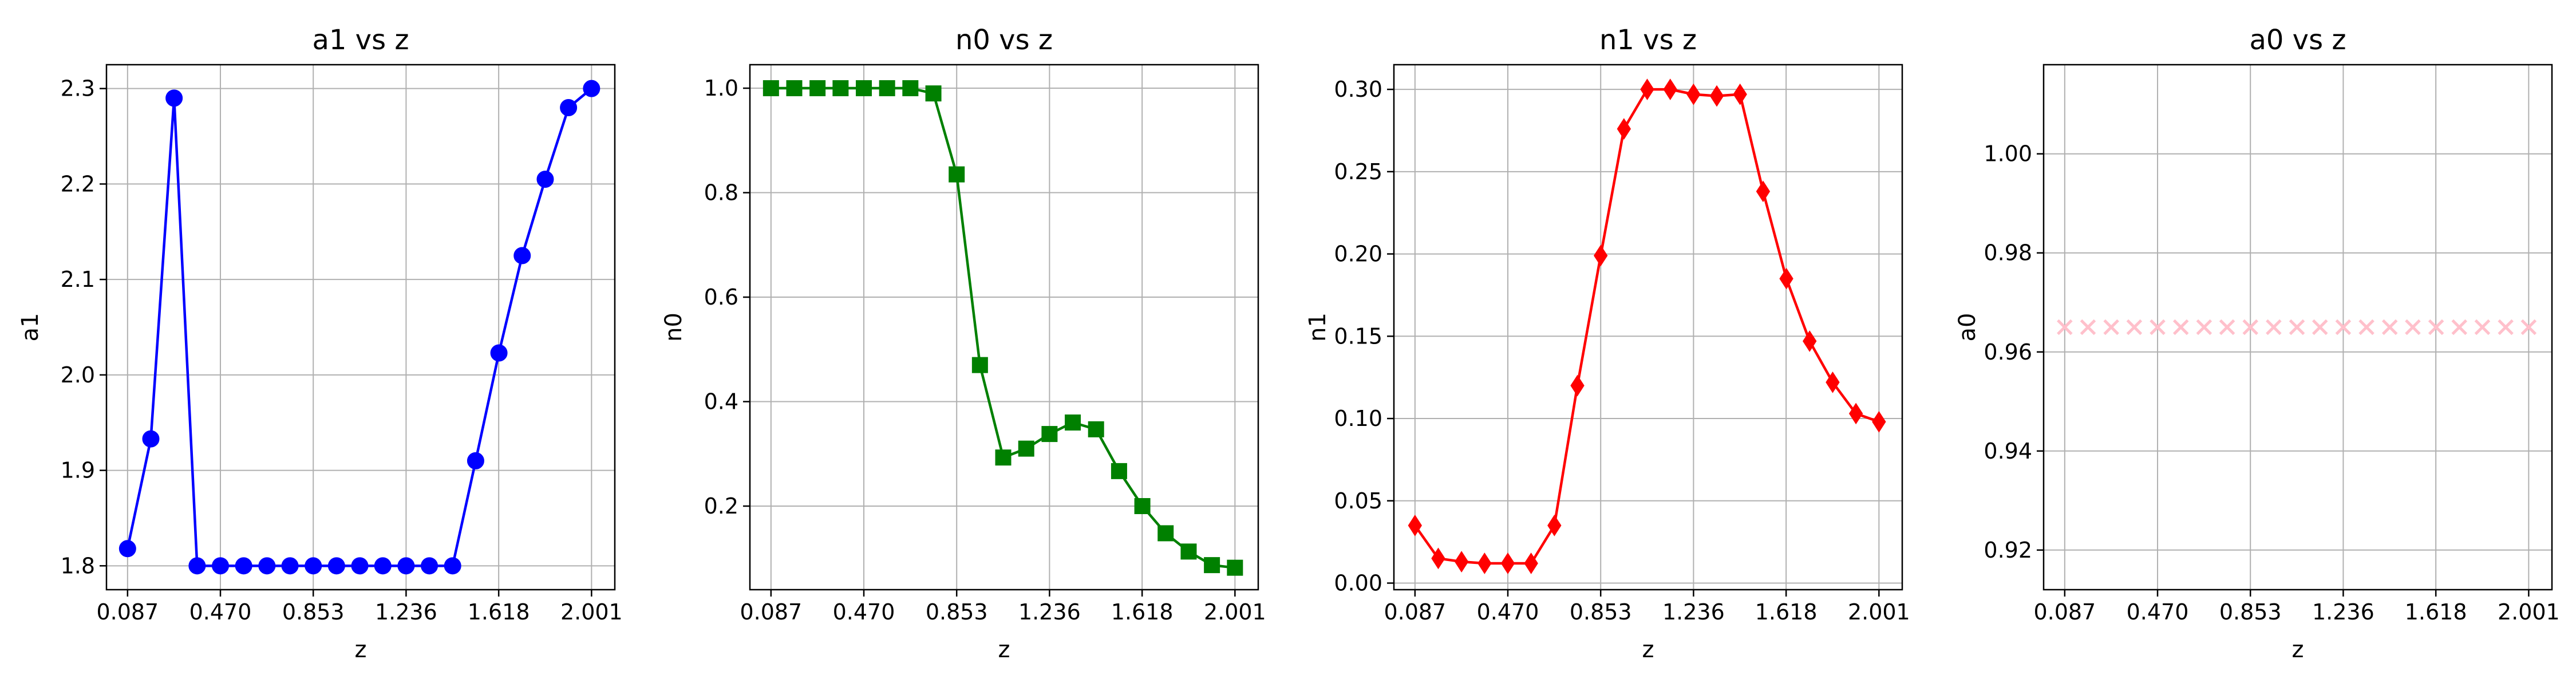 The height and width of the screenshot is (687, 2576). What do you see at coordinates (78, 375) in the screenshot?
I see `y-tick-label: 2.0` at bounding box center [78, 375].